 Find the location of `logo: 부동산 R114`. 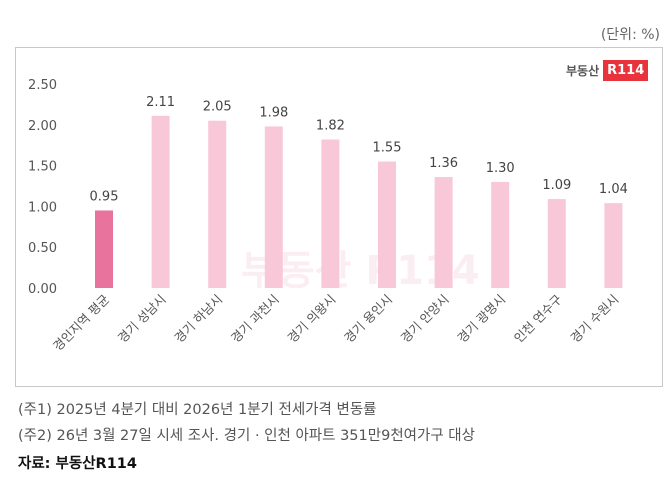

logo: 부동산 R114 is located at coordinates (607, 70).